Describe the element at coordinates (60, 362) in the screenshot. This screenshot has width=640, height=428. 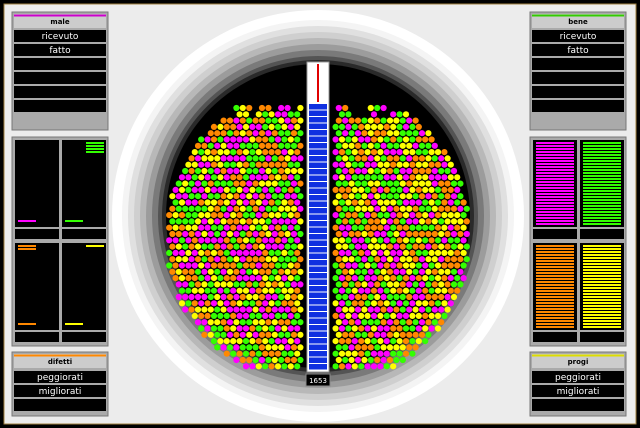
I see `panel-title: difetti` at that location.